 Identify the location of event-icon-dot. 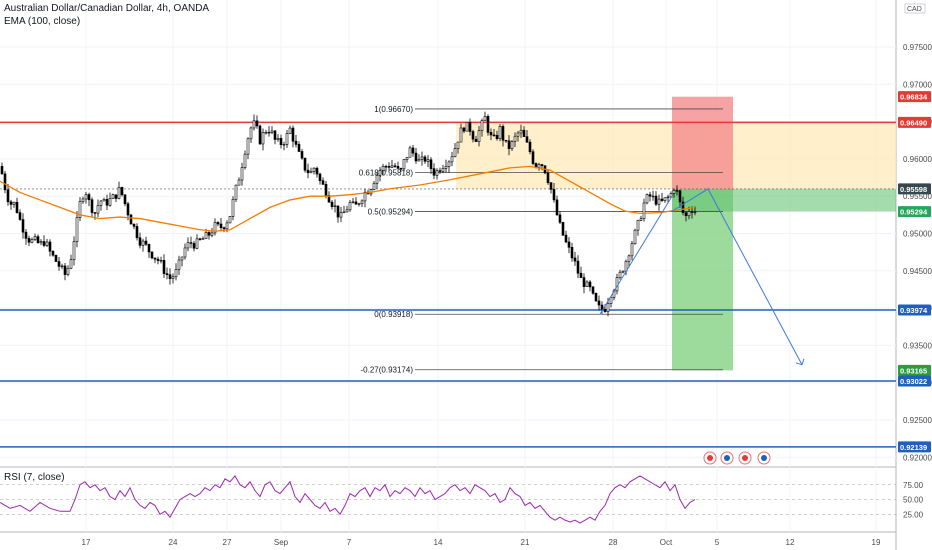
(710, 458).